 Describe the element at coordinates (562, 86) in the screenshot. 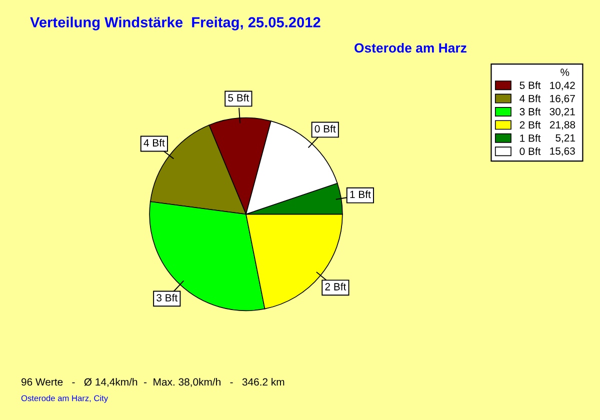

I see `data-label: 10,42` at that location.